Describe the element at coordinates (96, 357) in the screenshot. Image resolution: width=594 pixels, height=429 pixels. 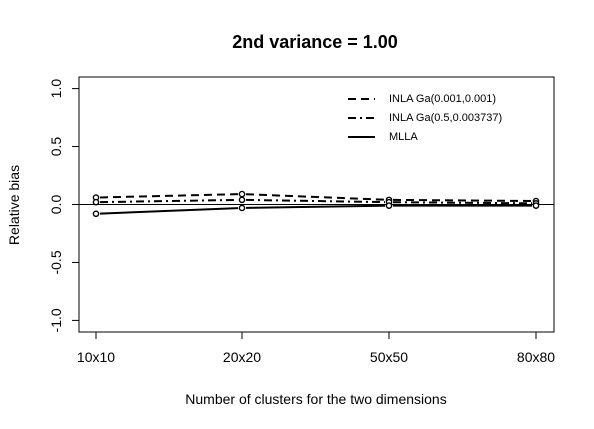
I see `x-tick-label: 10x10` at that location.